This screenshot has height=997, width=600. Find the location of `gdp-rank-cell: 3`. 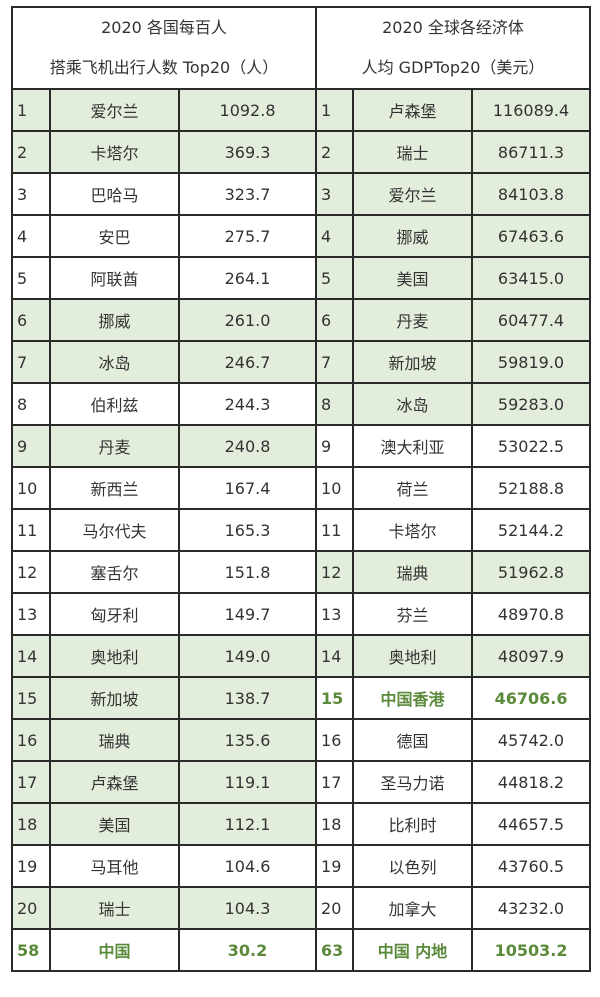

gdp-rank-cell: 3 is located at coordinates (335, 194).